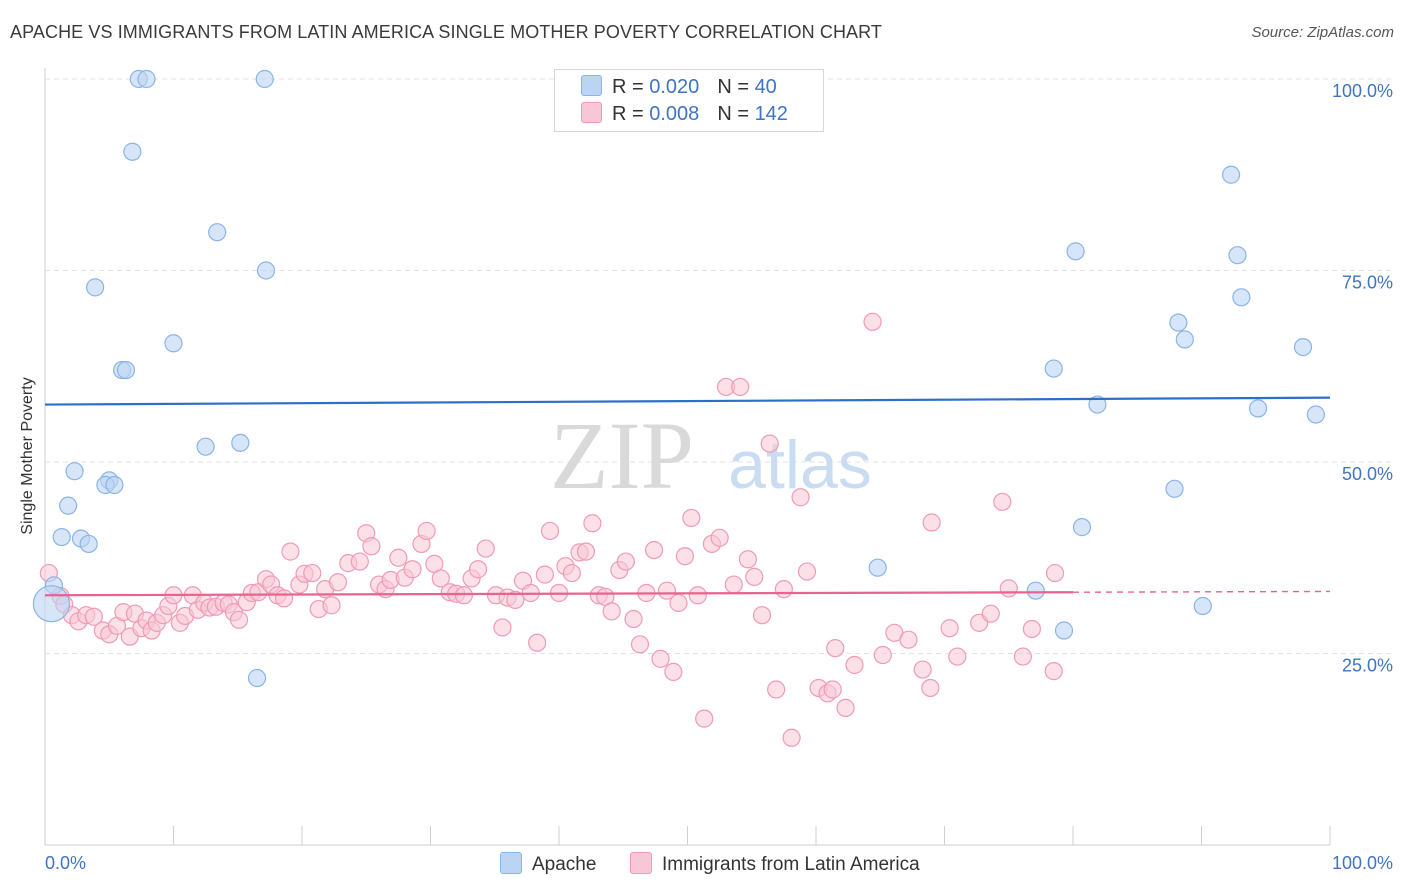 Image resolution: width=1406 pixels, height=892 pixels. What do you see at coordinates (736, 87) in the screenshot?
I see `n-label: N =` at bounding box center [736, 87].